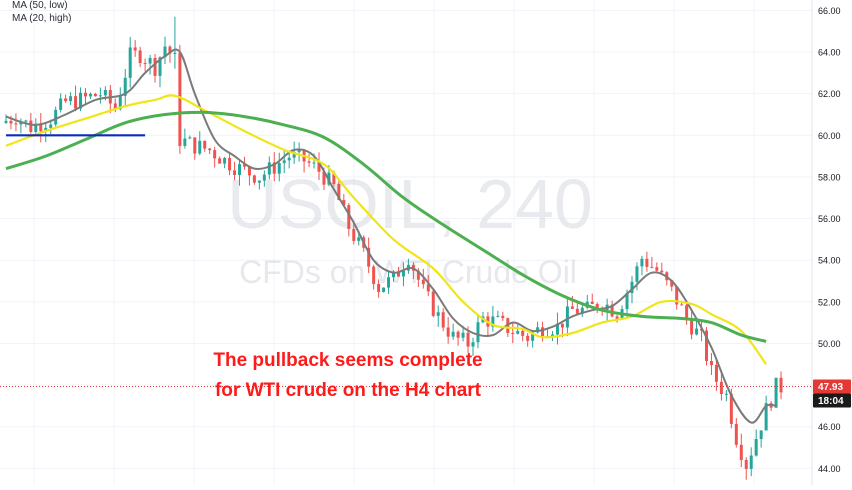 Image resolution: width=852 pixels, height=490 pixels. What do you see at coordinates (829, 219) in the screenshot?
I see `y-tick-label: 56.00` at bounding box center [829, 219].